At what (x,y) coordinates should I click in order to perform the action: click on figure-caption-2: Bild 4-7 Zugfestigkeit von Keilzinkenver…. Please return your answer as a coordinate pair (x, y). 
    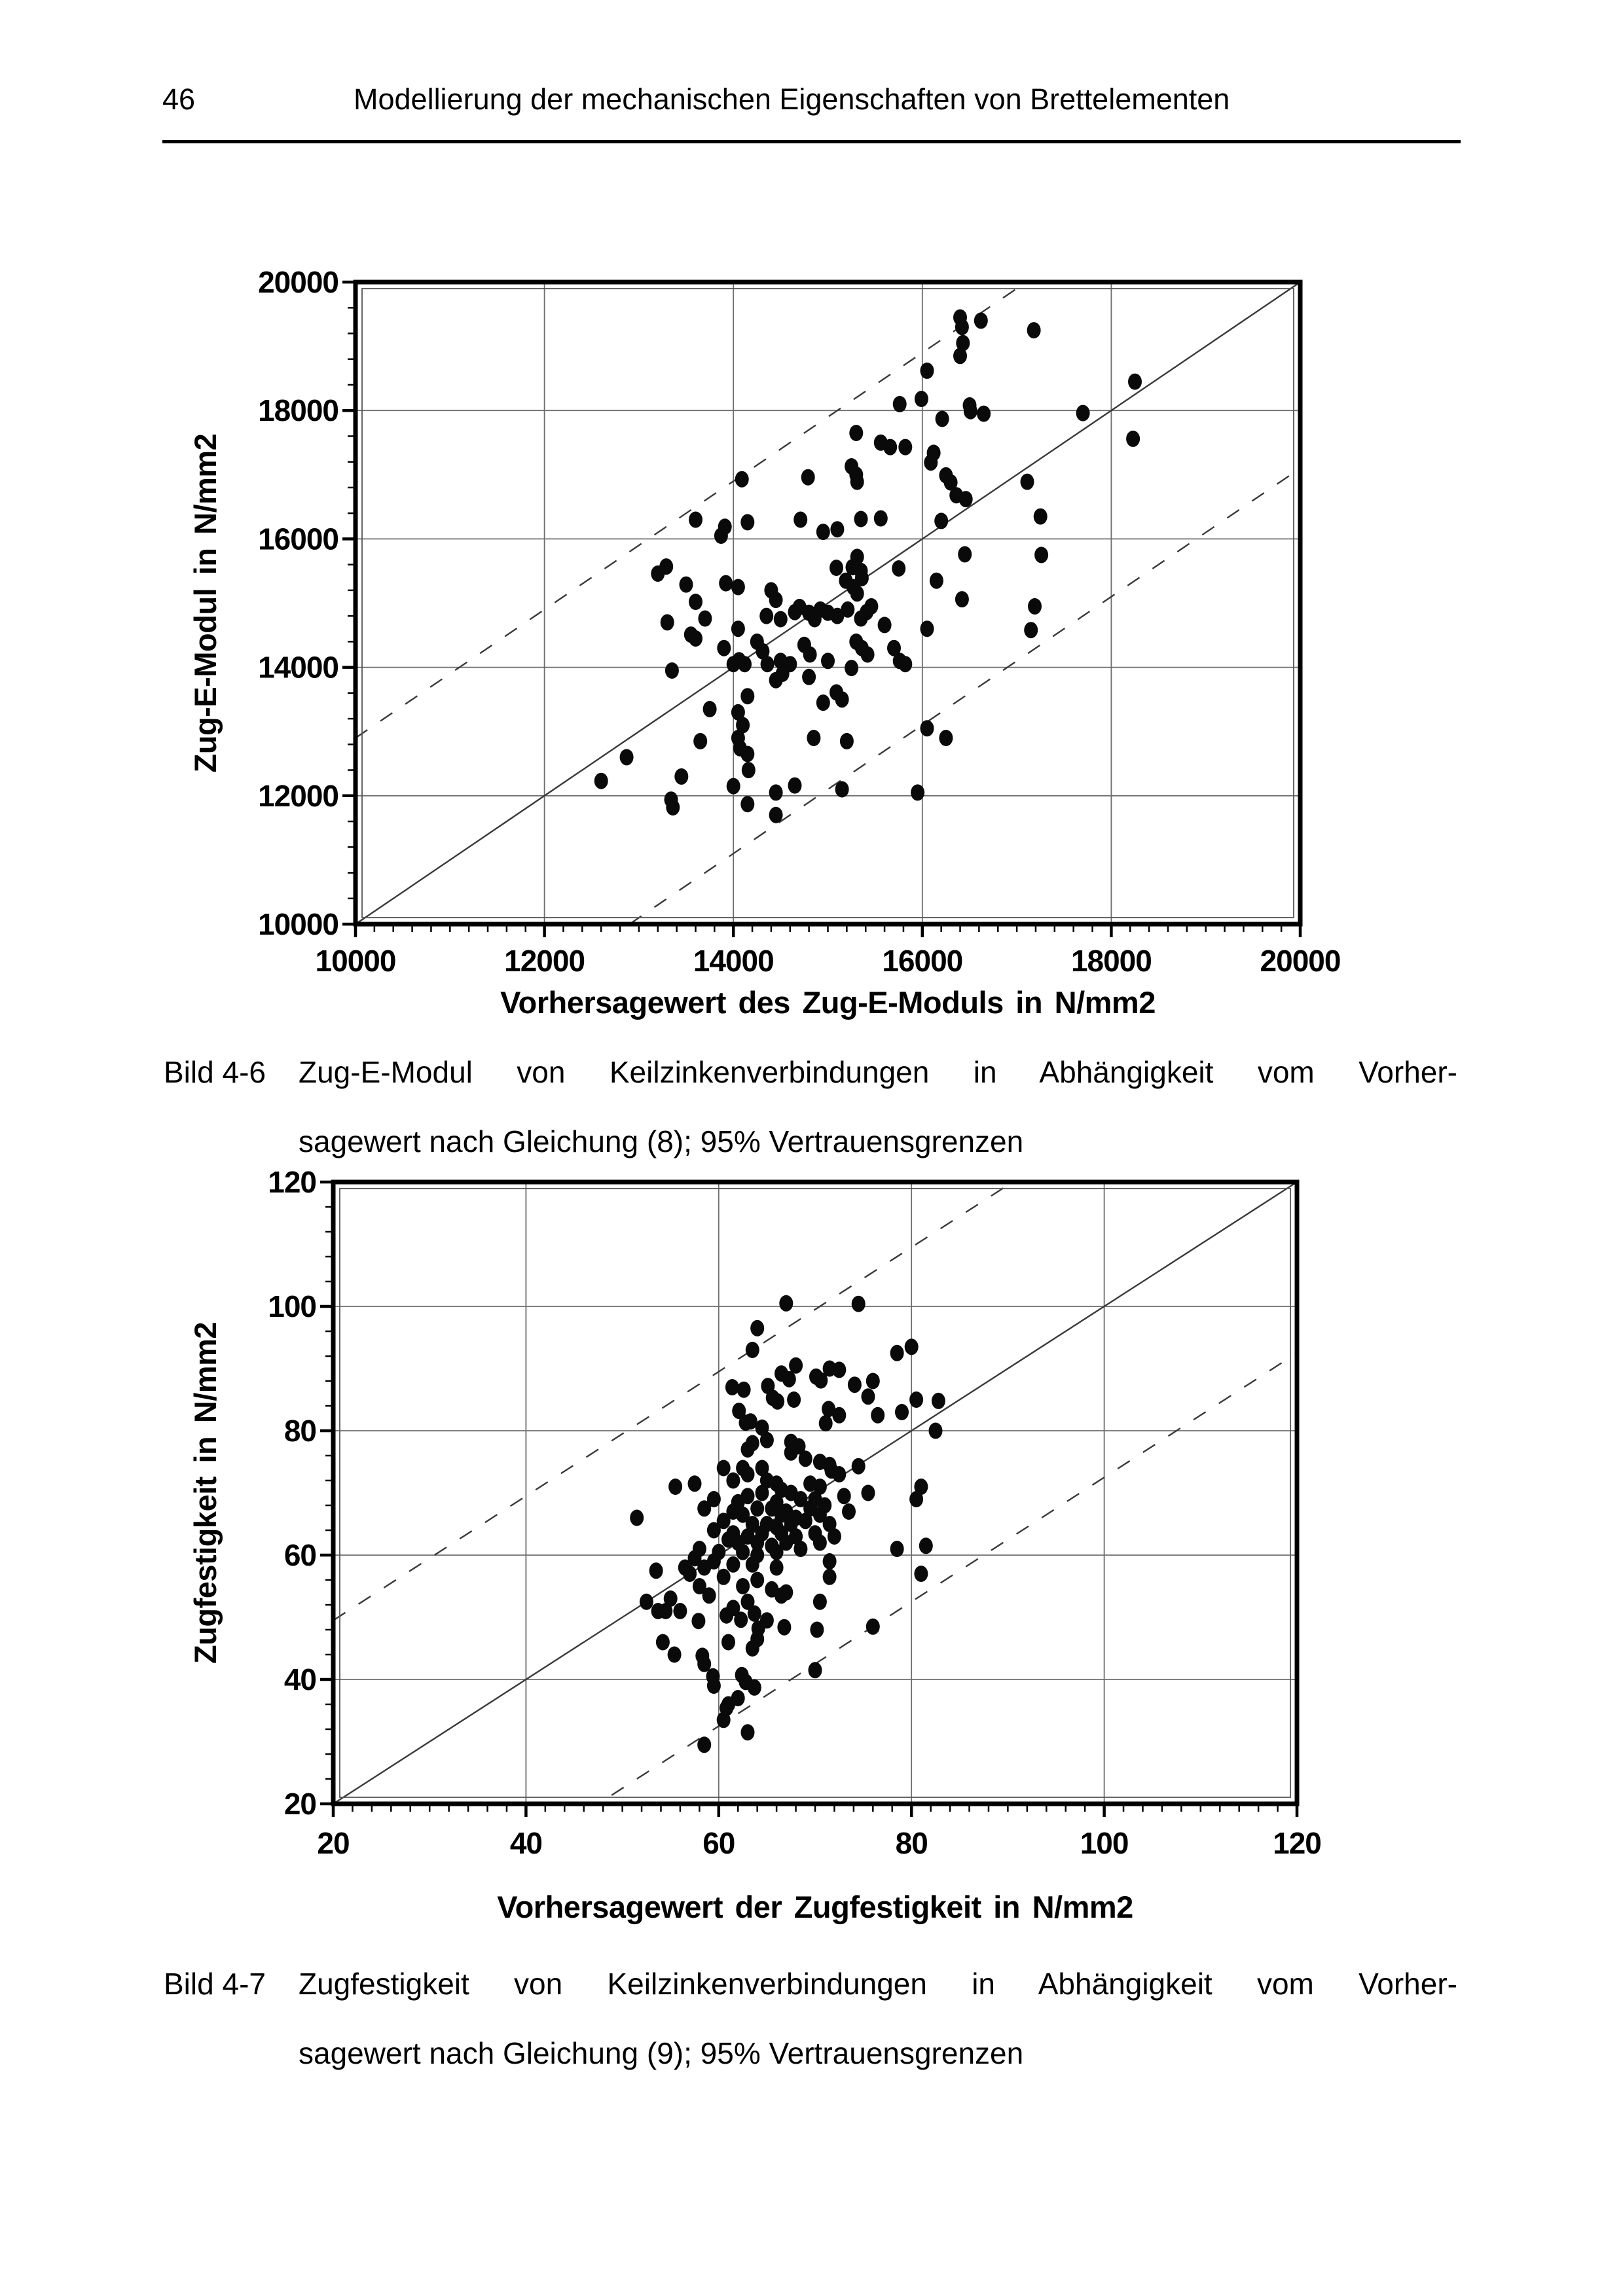
    Looking at the image, I should click on (810, 2018).